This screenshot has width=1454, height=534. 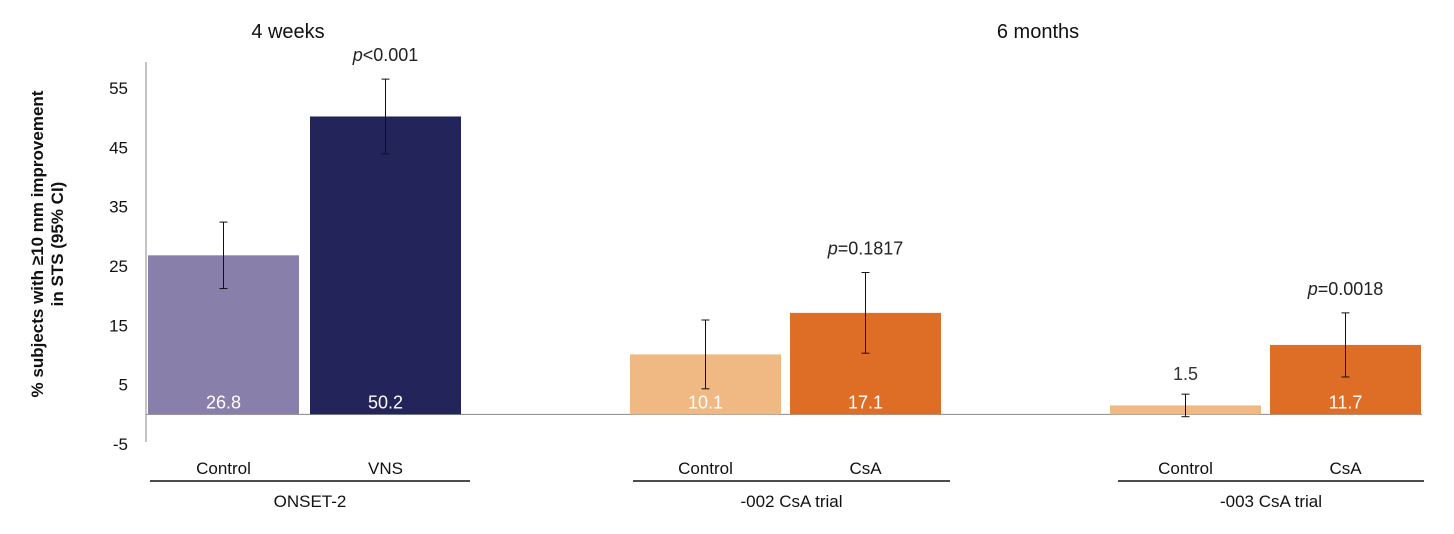 I want to click on p-value-label: p=0.0018, so click(x=1345, y=289).